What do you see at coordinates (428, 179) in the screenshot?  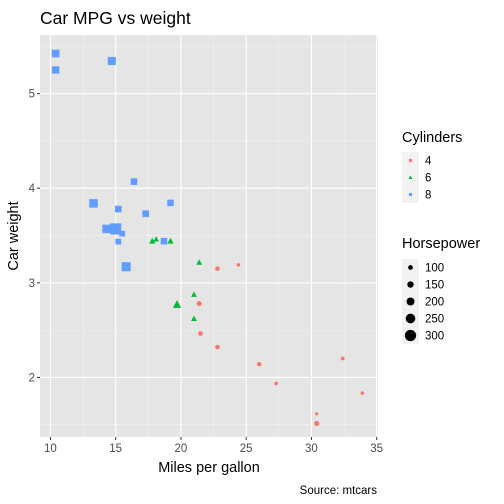 I see `legend-label-cyl-6: 6` at bounding box center [428, 179].